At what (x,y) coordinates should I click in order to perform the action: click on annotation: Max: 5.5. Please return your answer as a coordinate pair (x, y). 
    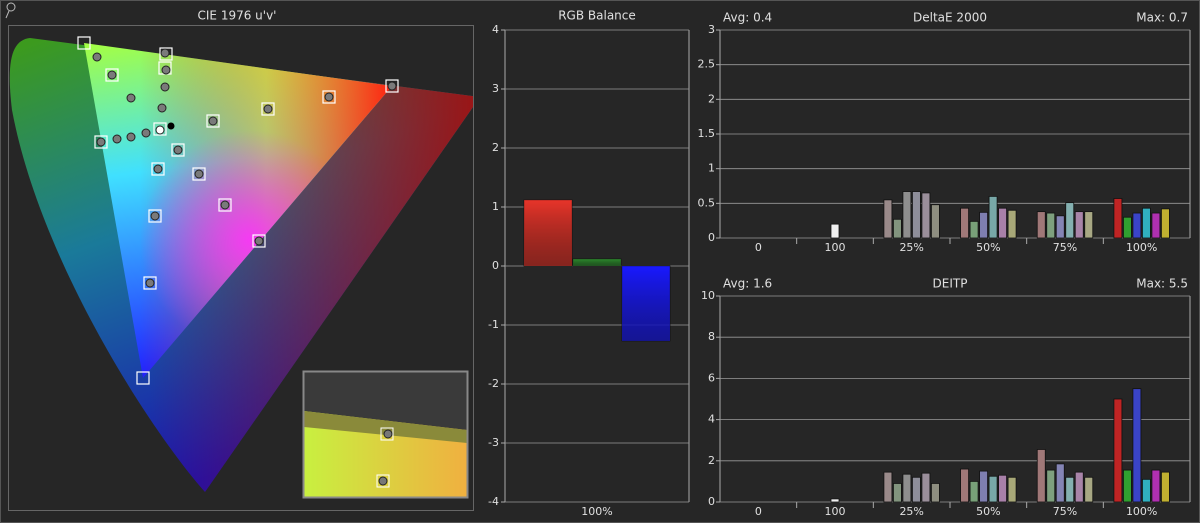
    Looking at the image, I should click on (1162, 284).